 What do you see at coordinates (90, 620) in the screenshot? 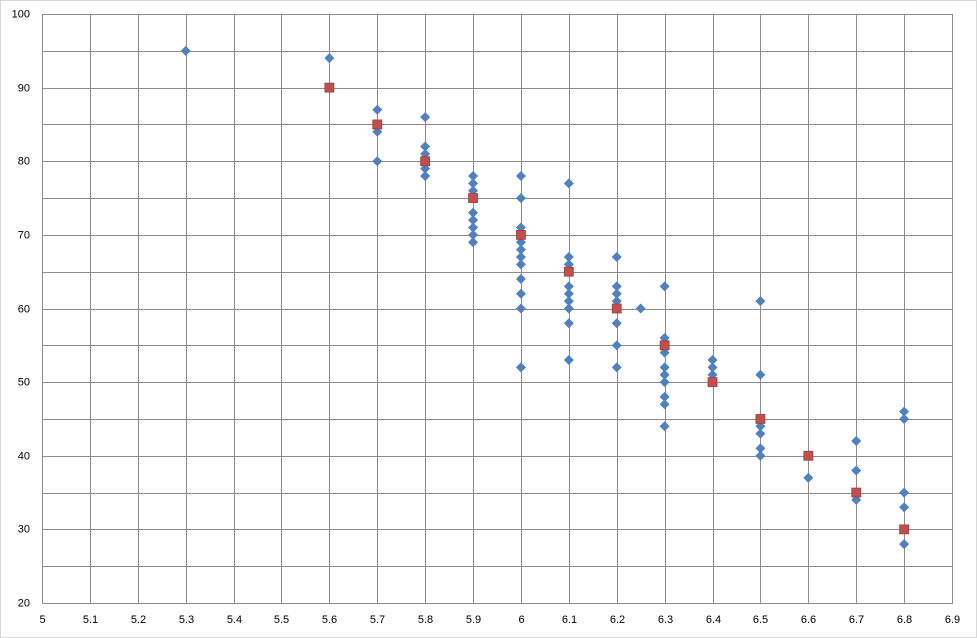
I see `x-tick-label: 5.1` at bounding box center [90, 620].